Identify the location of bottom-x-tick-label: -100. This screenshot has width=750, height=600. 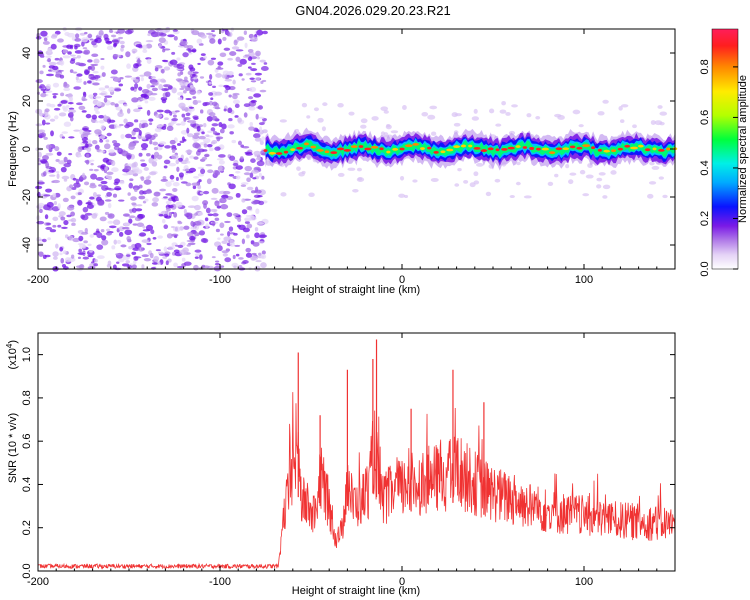
(220, 582).